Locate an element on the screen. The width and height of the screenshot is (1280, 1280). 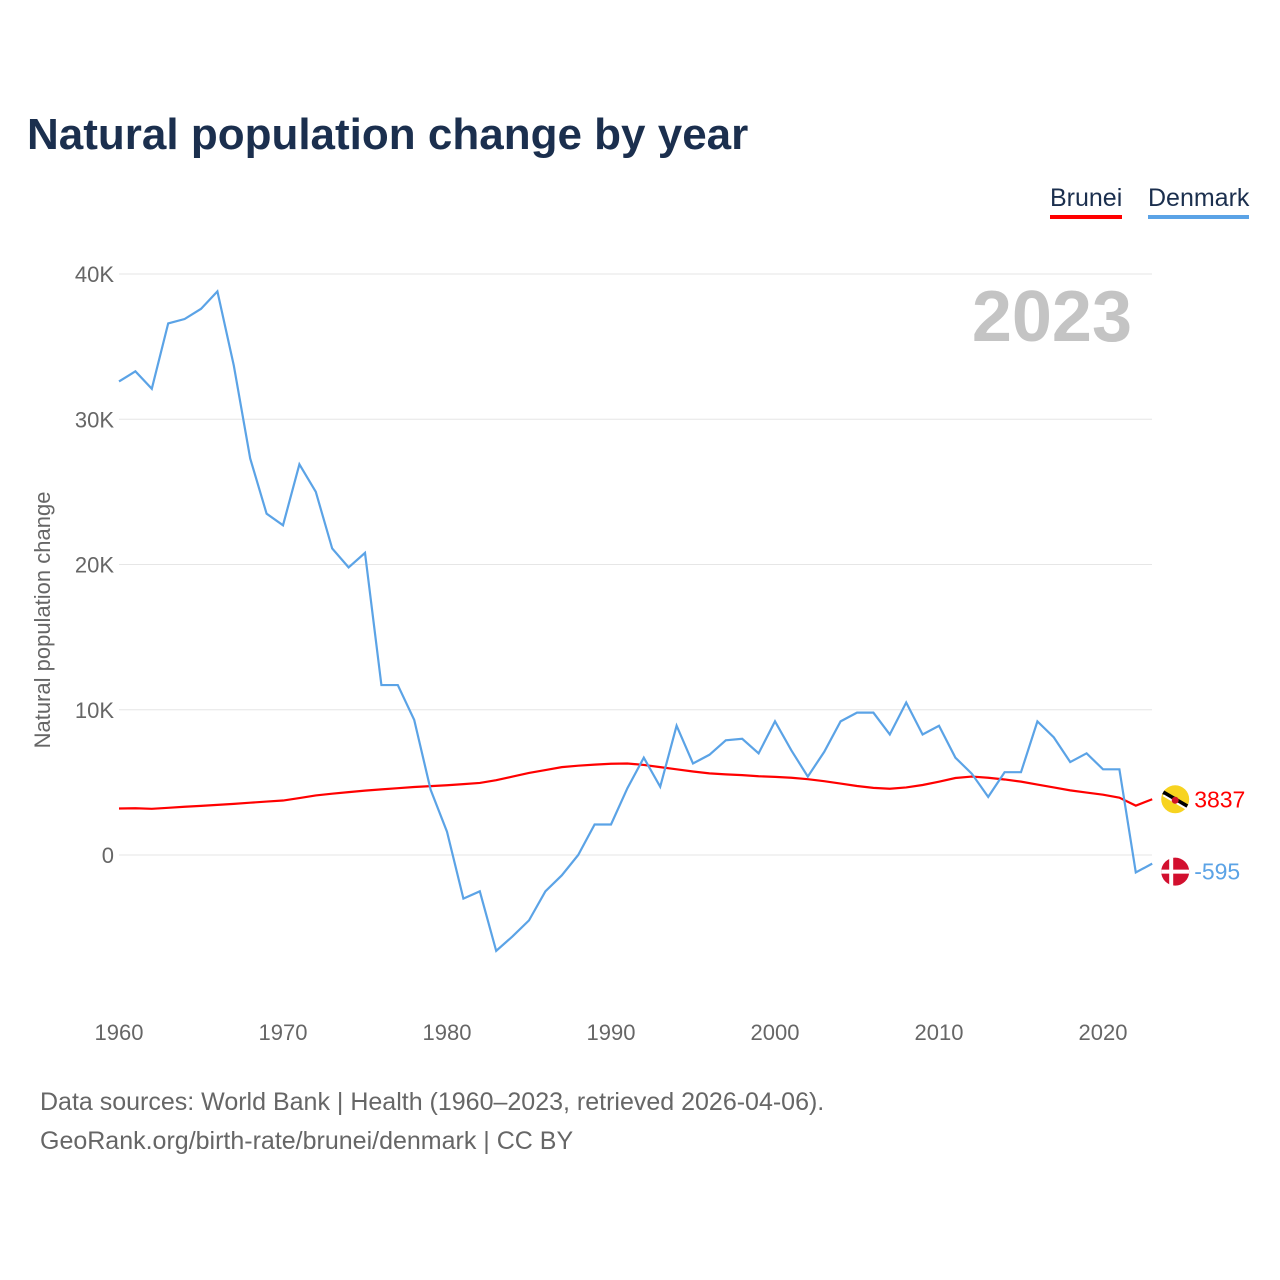
chart-title: Natural population change by year is located at coordinates (388, 134).